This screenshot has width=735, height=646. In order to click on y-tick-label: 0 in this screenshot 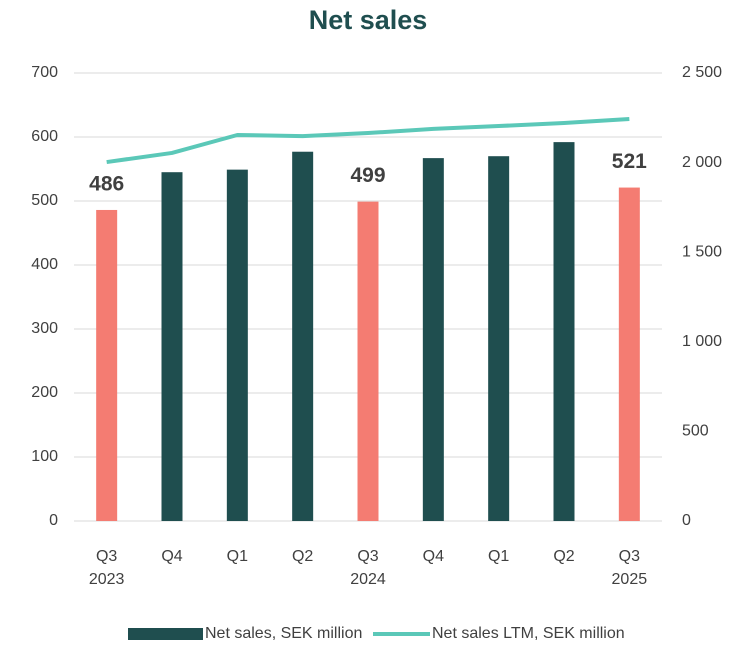, I will do `click(53, 520)`.